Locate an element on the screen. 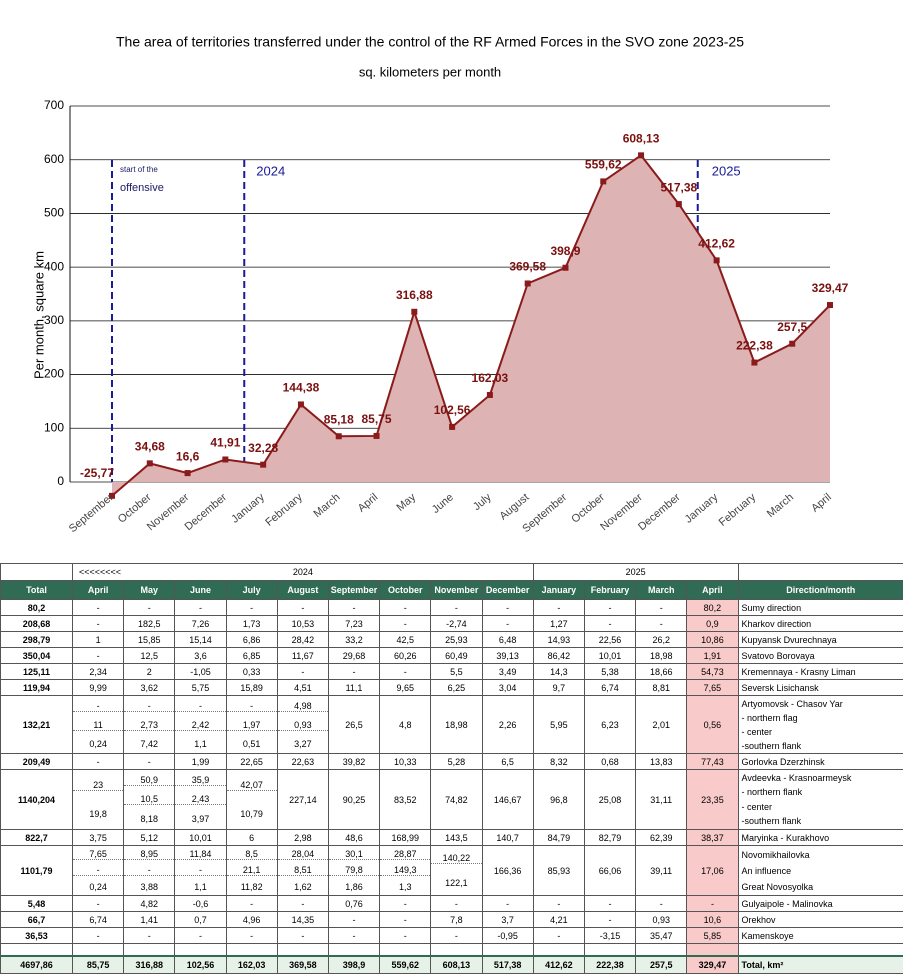 This screenshot has height=976, width=903. cell: 50,9 10,5 8,18 is located at coordinates (149, 799).